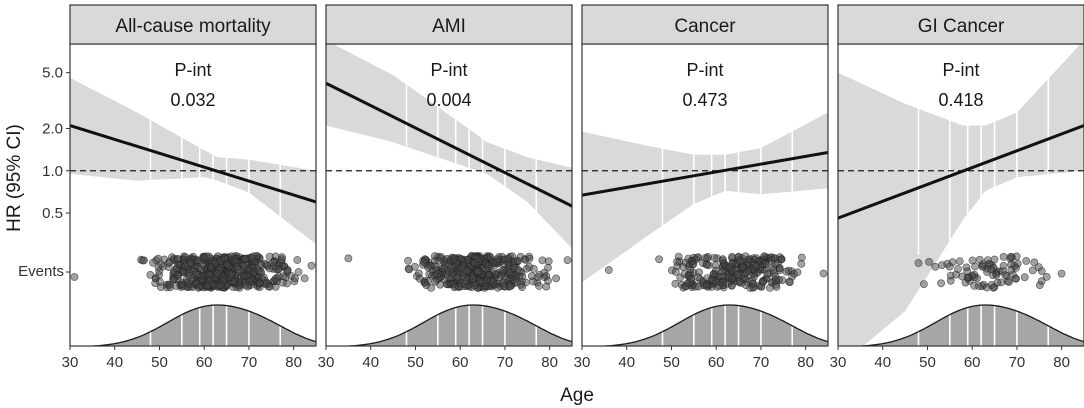  I want to click on y-tick-label: 0.5, so click(52, 213).